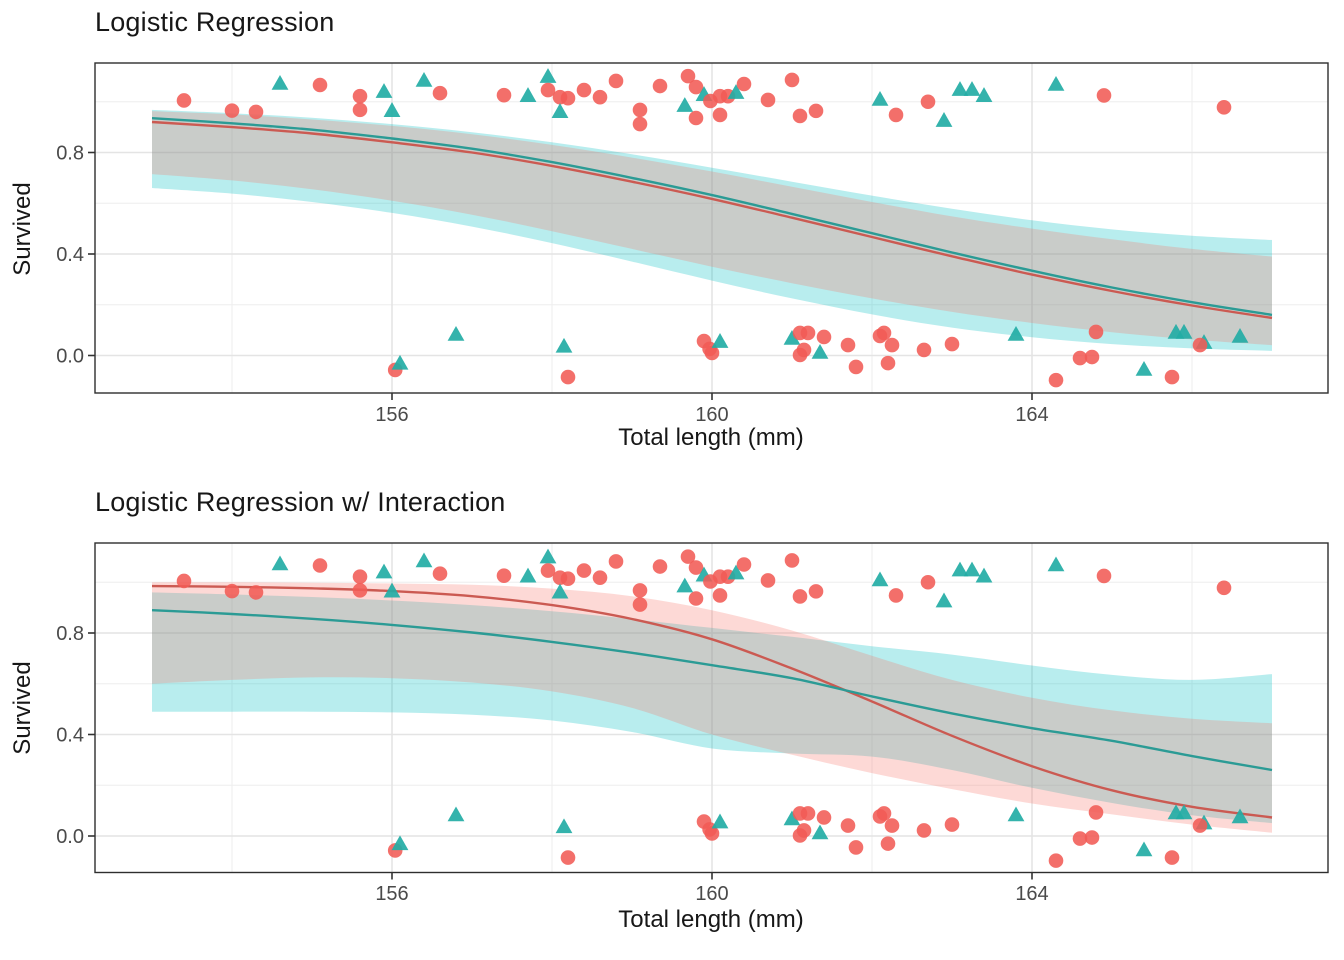 The height and width of the screenshot is (960, 1344). I want to click on teal-regression-line, so click(712, 690).